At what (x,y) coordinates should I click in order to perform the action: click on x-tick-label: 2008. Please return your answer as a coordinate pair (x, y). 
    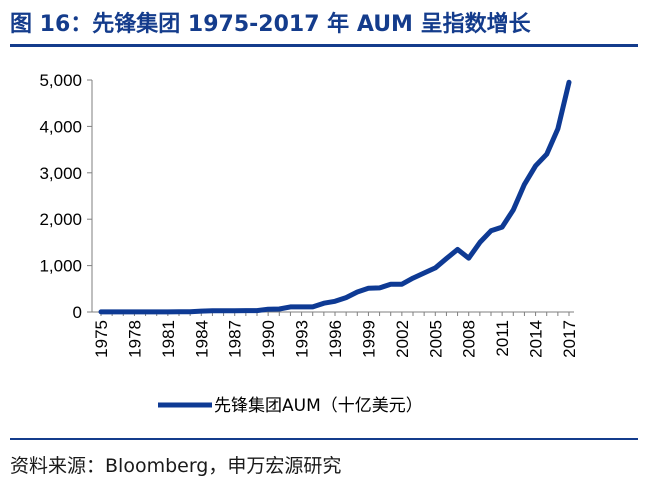
    Looking at the image, I should click on (469, 339).